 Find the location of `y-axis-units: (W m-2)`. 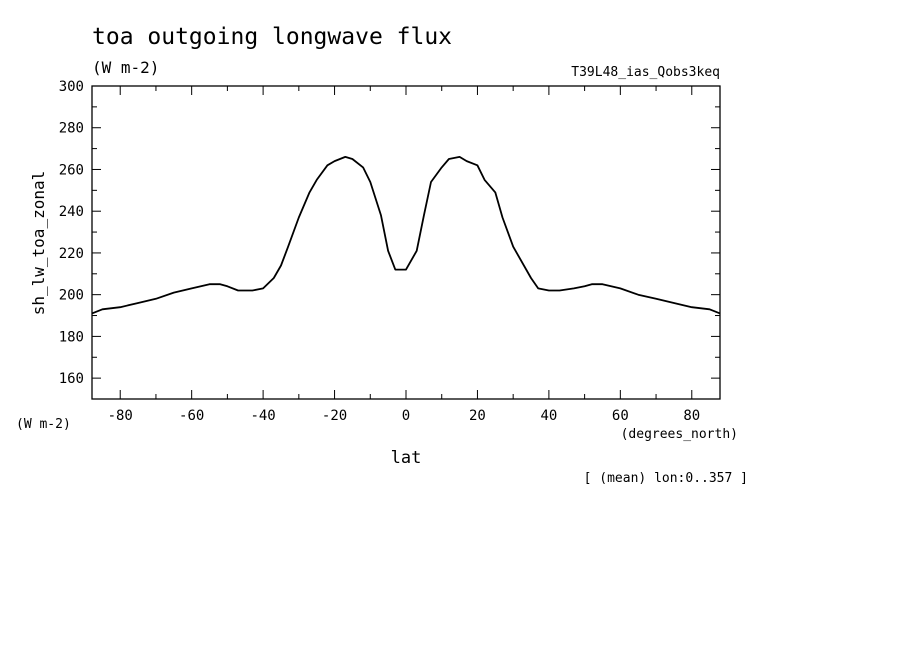

y-axis-units: (W m-2) is located at coordinates (43, 424).